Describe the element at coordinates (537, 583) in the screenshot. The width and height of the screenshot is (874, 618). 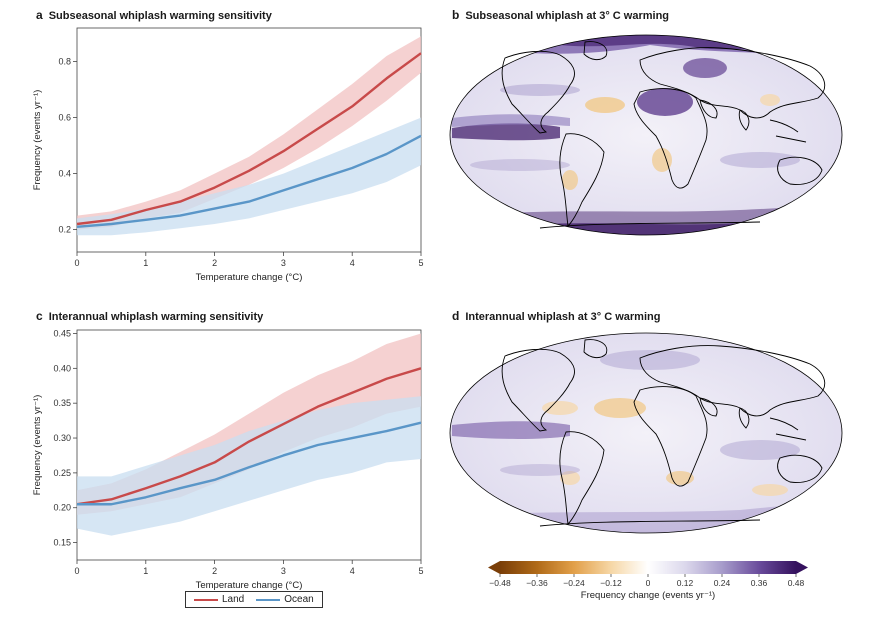
I see `colorbar-tick-label: −0.36` at that location.